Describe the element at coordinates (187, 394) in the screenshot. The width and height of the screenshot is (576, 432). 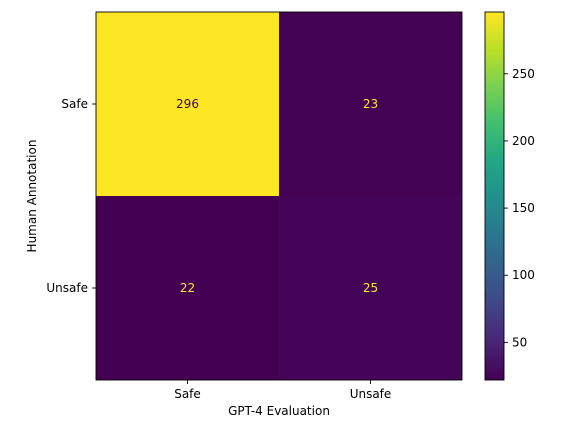
I see `x-tick-label: Safe` at that location.